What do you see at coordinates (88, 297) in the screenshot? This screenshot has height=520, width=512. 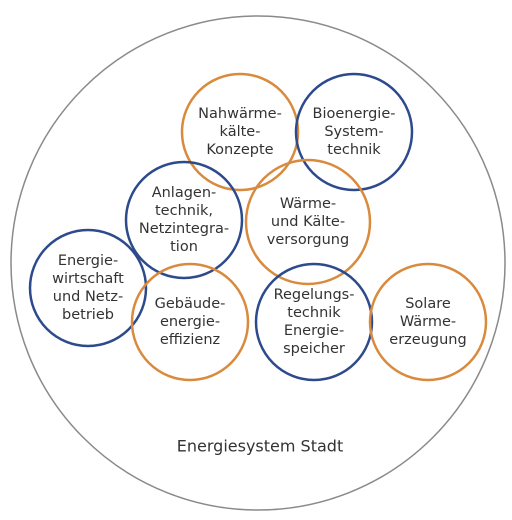 I see `topic-label: und Netz-` at bounding box center [88, 297].